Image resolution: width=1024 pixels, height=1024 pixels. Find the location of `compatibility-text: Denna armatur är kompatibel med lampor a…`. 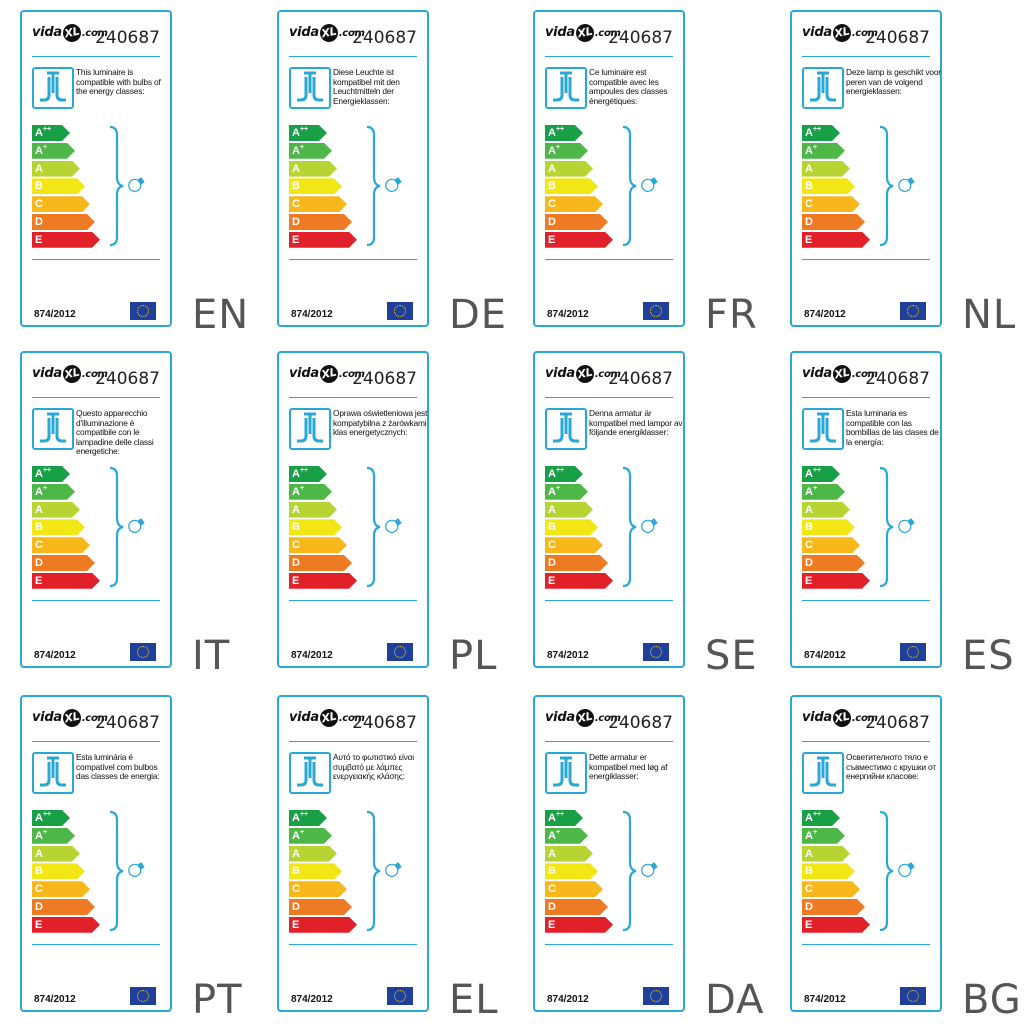

compatibility-text: Denna armatur är kompatibel med lampor a… is located at coordinates (636, 423).